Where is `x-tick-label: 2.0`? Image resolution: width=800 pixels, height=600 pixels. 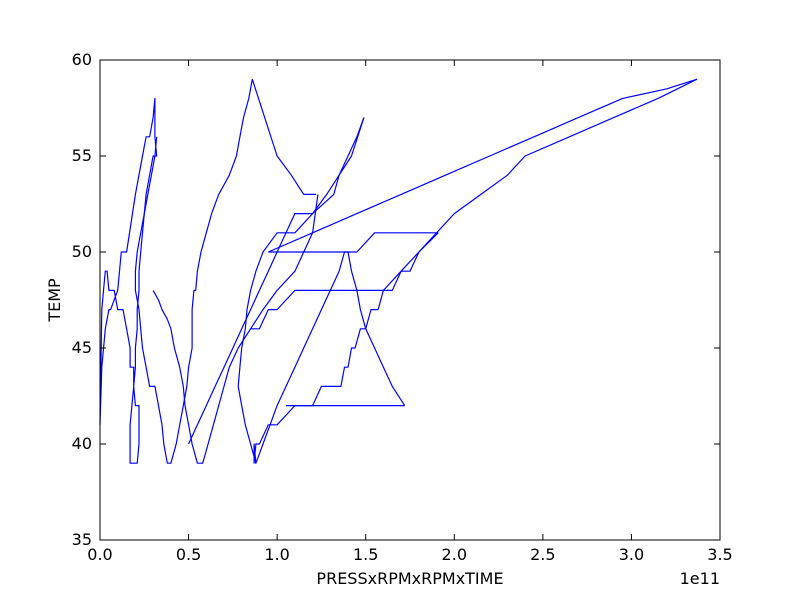
x-tick-label: 2.0 is located at coordinates (454, 554).